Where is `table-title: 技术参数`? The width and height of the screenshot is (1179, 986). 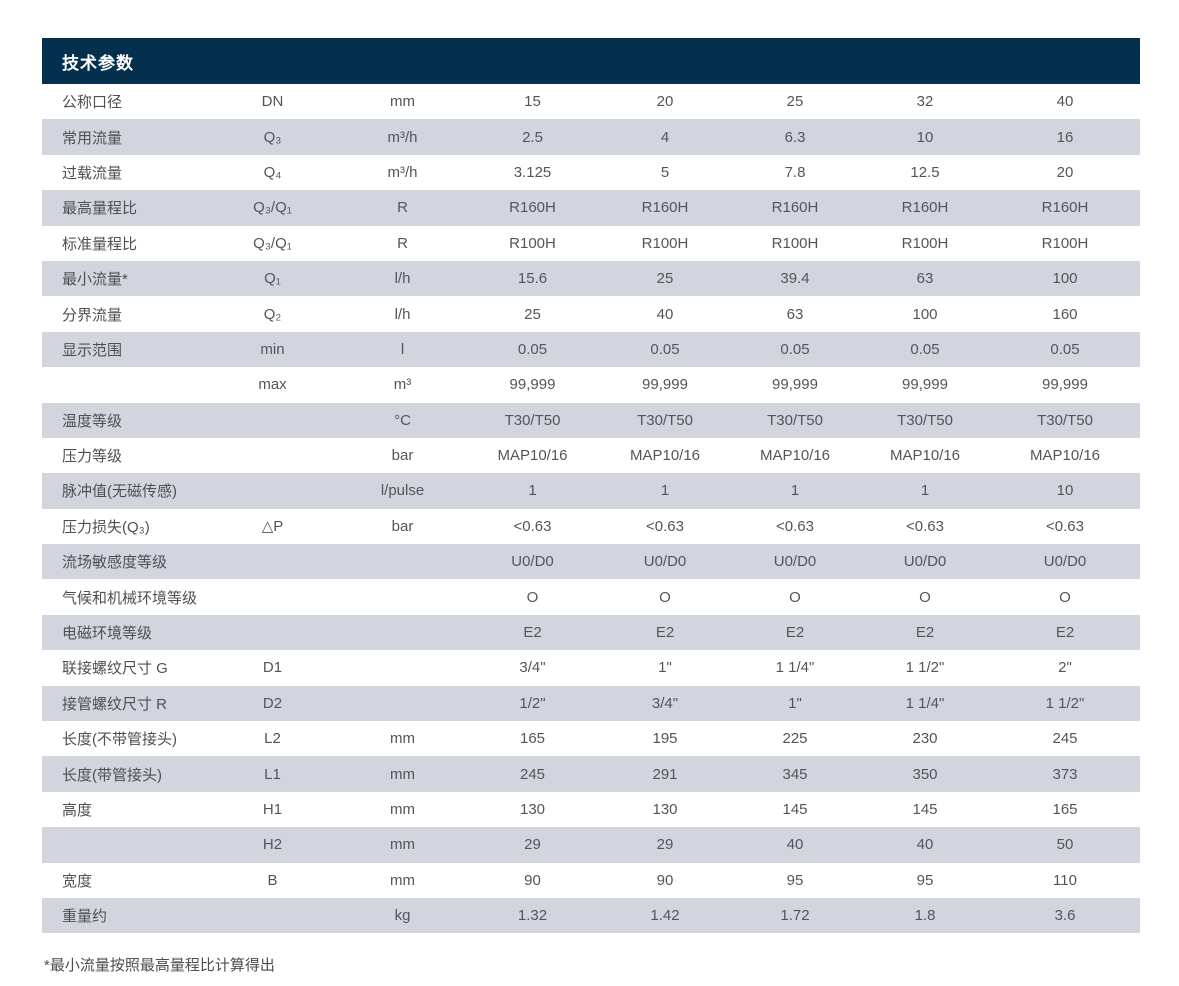
table-title: 技术参数 is located at coordinates (98, 63).